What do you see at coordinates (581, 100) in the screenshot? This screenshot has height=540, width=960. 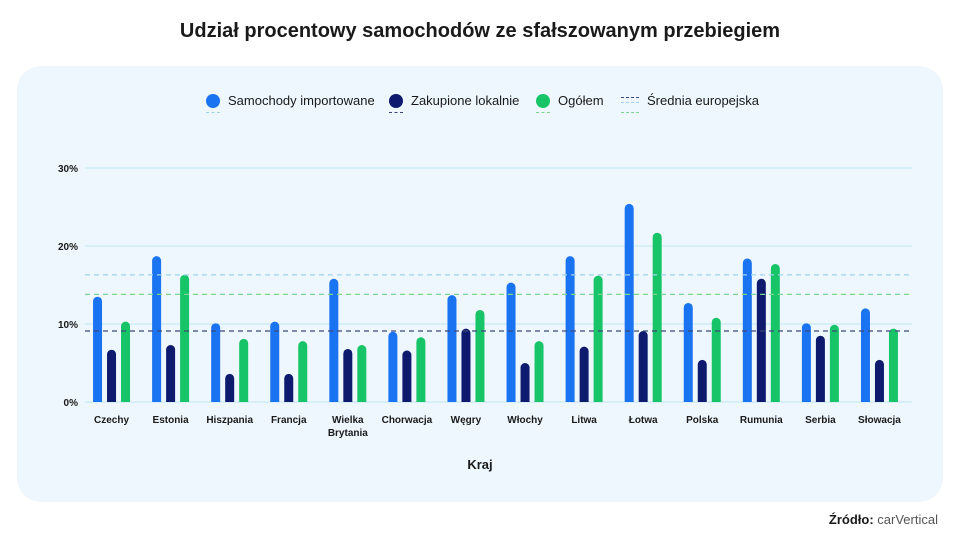 I see `legend-overall-label: Ogółem` at bounding box center [581, 100].